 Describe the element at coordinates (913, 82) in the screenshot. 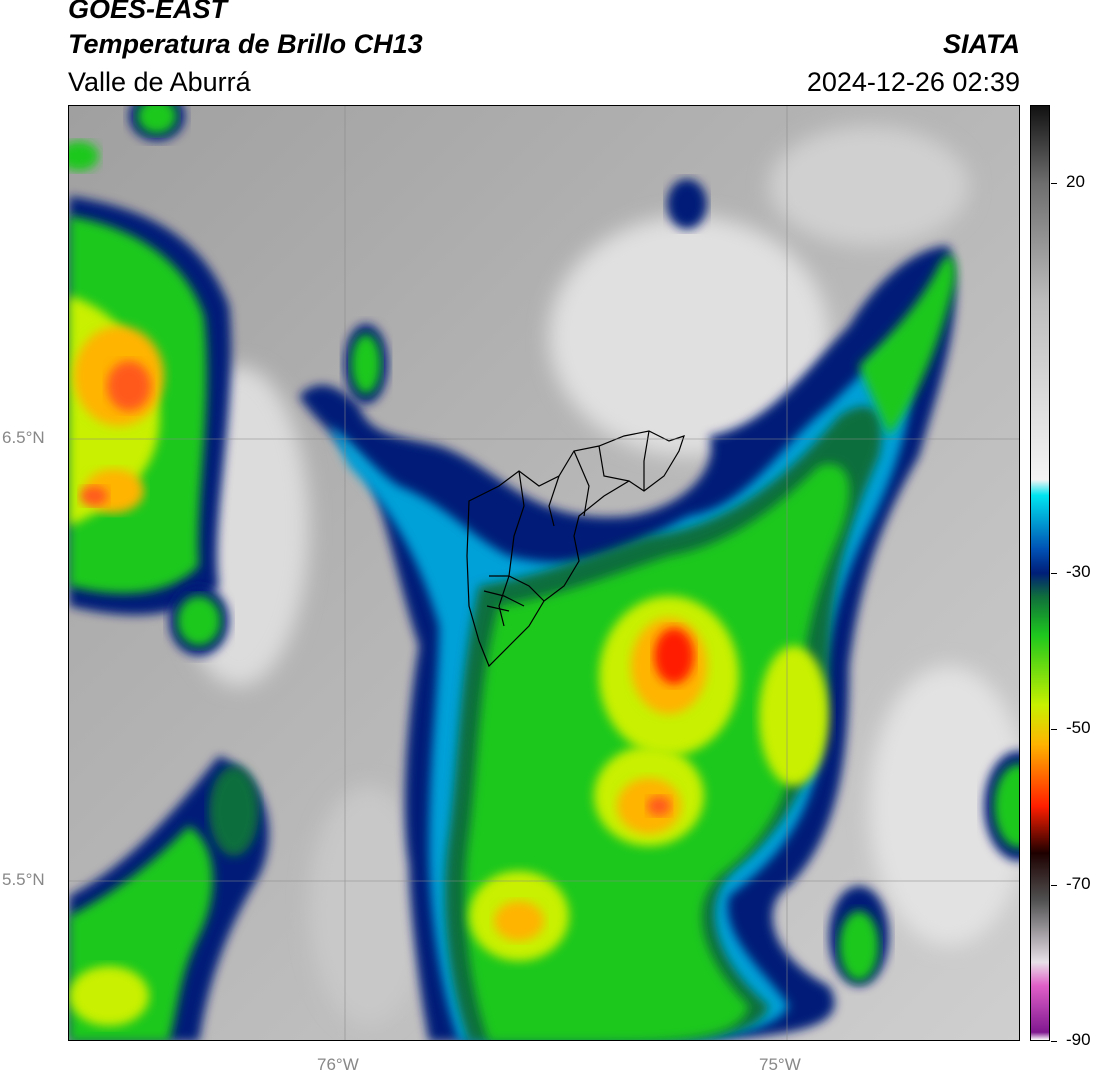

I see `timestamp-label: 2024-12-26 02:39` at that location.